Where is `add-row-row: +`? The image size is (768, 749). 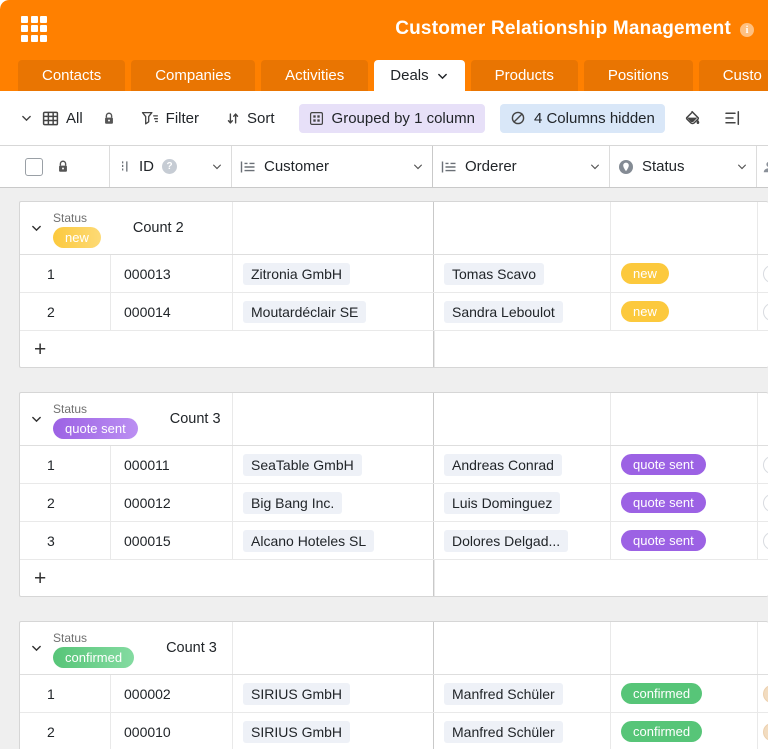 add-row-row: + is located at coordinates (394, 349).